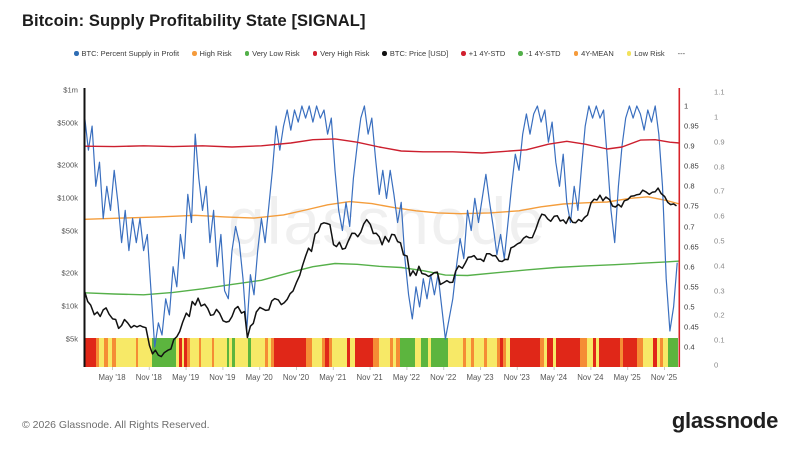  I want to click on legend-item: BTC: Price [USD], so click(415, 53).